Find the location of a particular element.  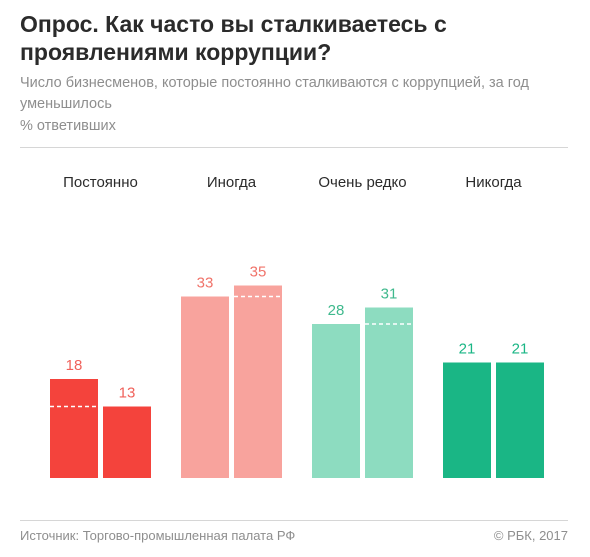

category-label: Никогда is located at coordinates (493, 182).